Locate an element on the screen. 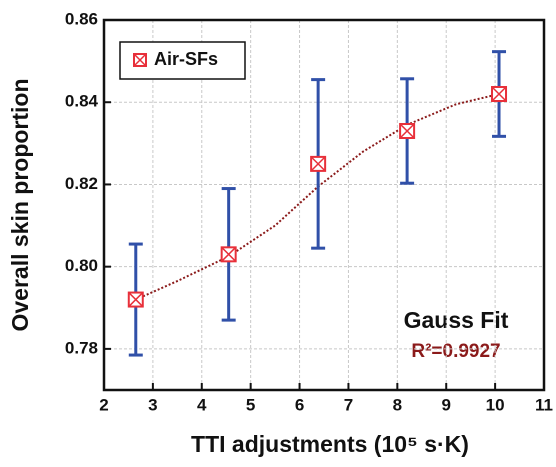 The height and width of the screenshot is (467, 556). x-tick-label: 9 is located at coordinates (445, 404).